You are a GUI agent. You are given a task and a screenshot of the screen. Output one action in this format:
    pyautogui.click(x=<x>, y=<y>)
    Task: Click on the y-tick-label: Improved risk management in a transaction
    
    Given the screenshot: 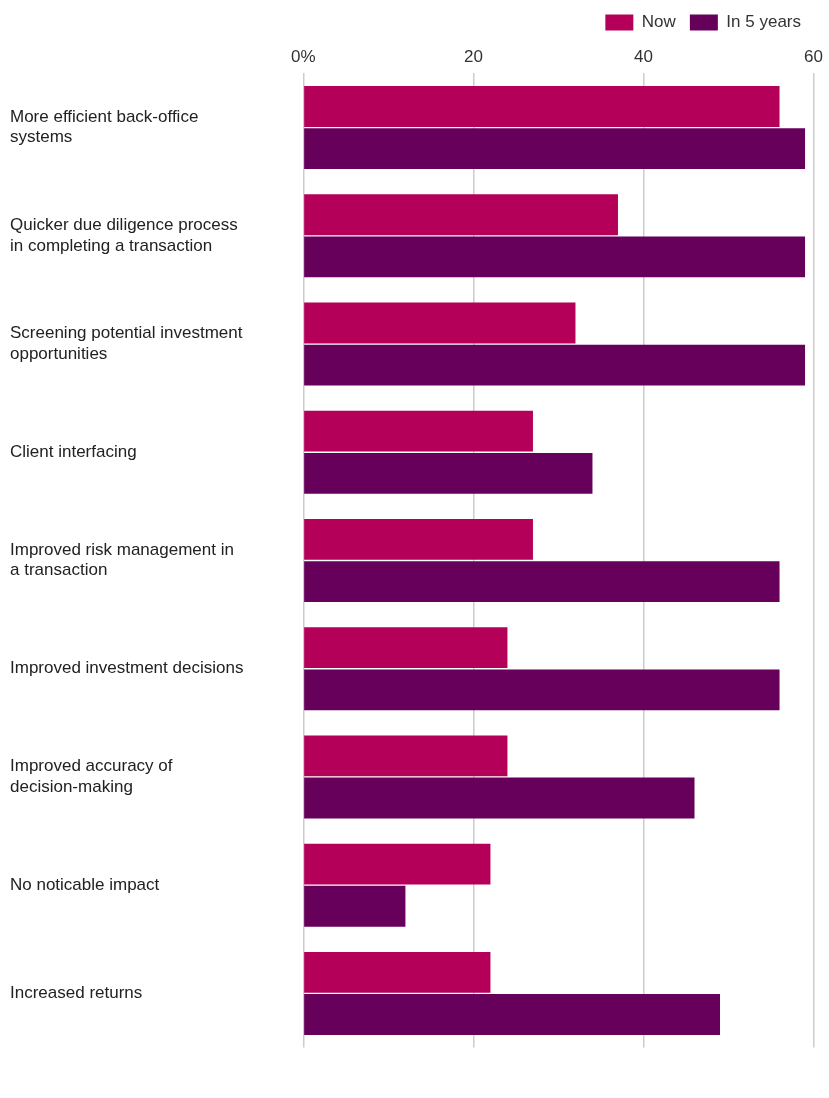 What is the action you would take?
    pyautogui.click(x=122, y=559)
    